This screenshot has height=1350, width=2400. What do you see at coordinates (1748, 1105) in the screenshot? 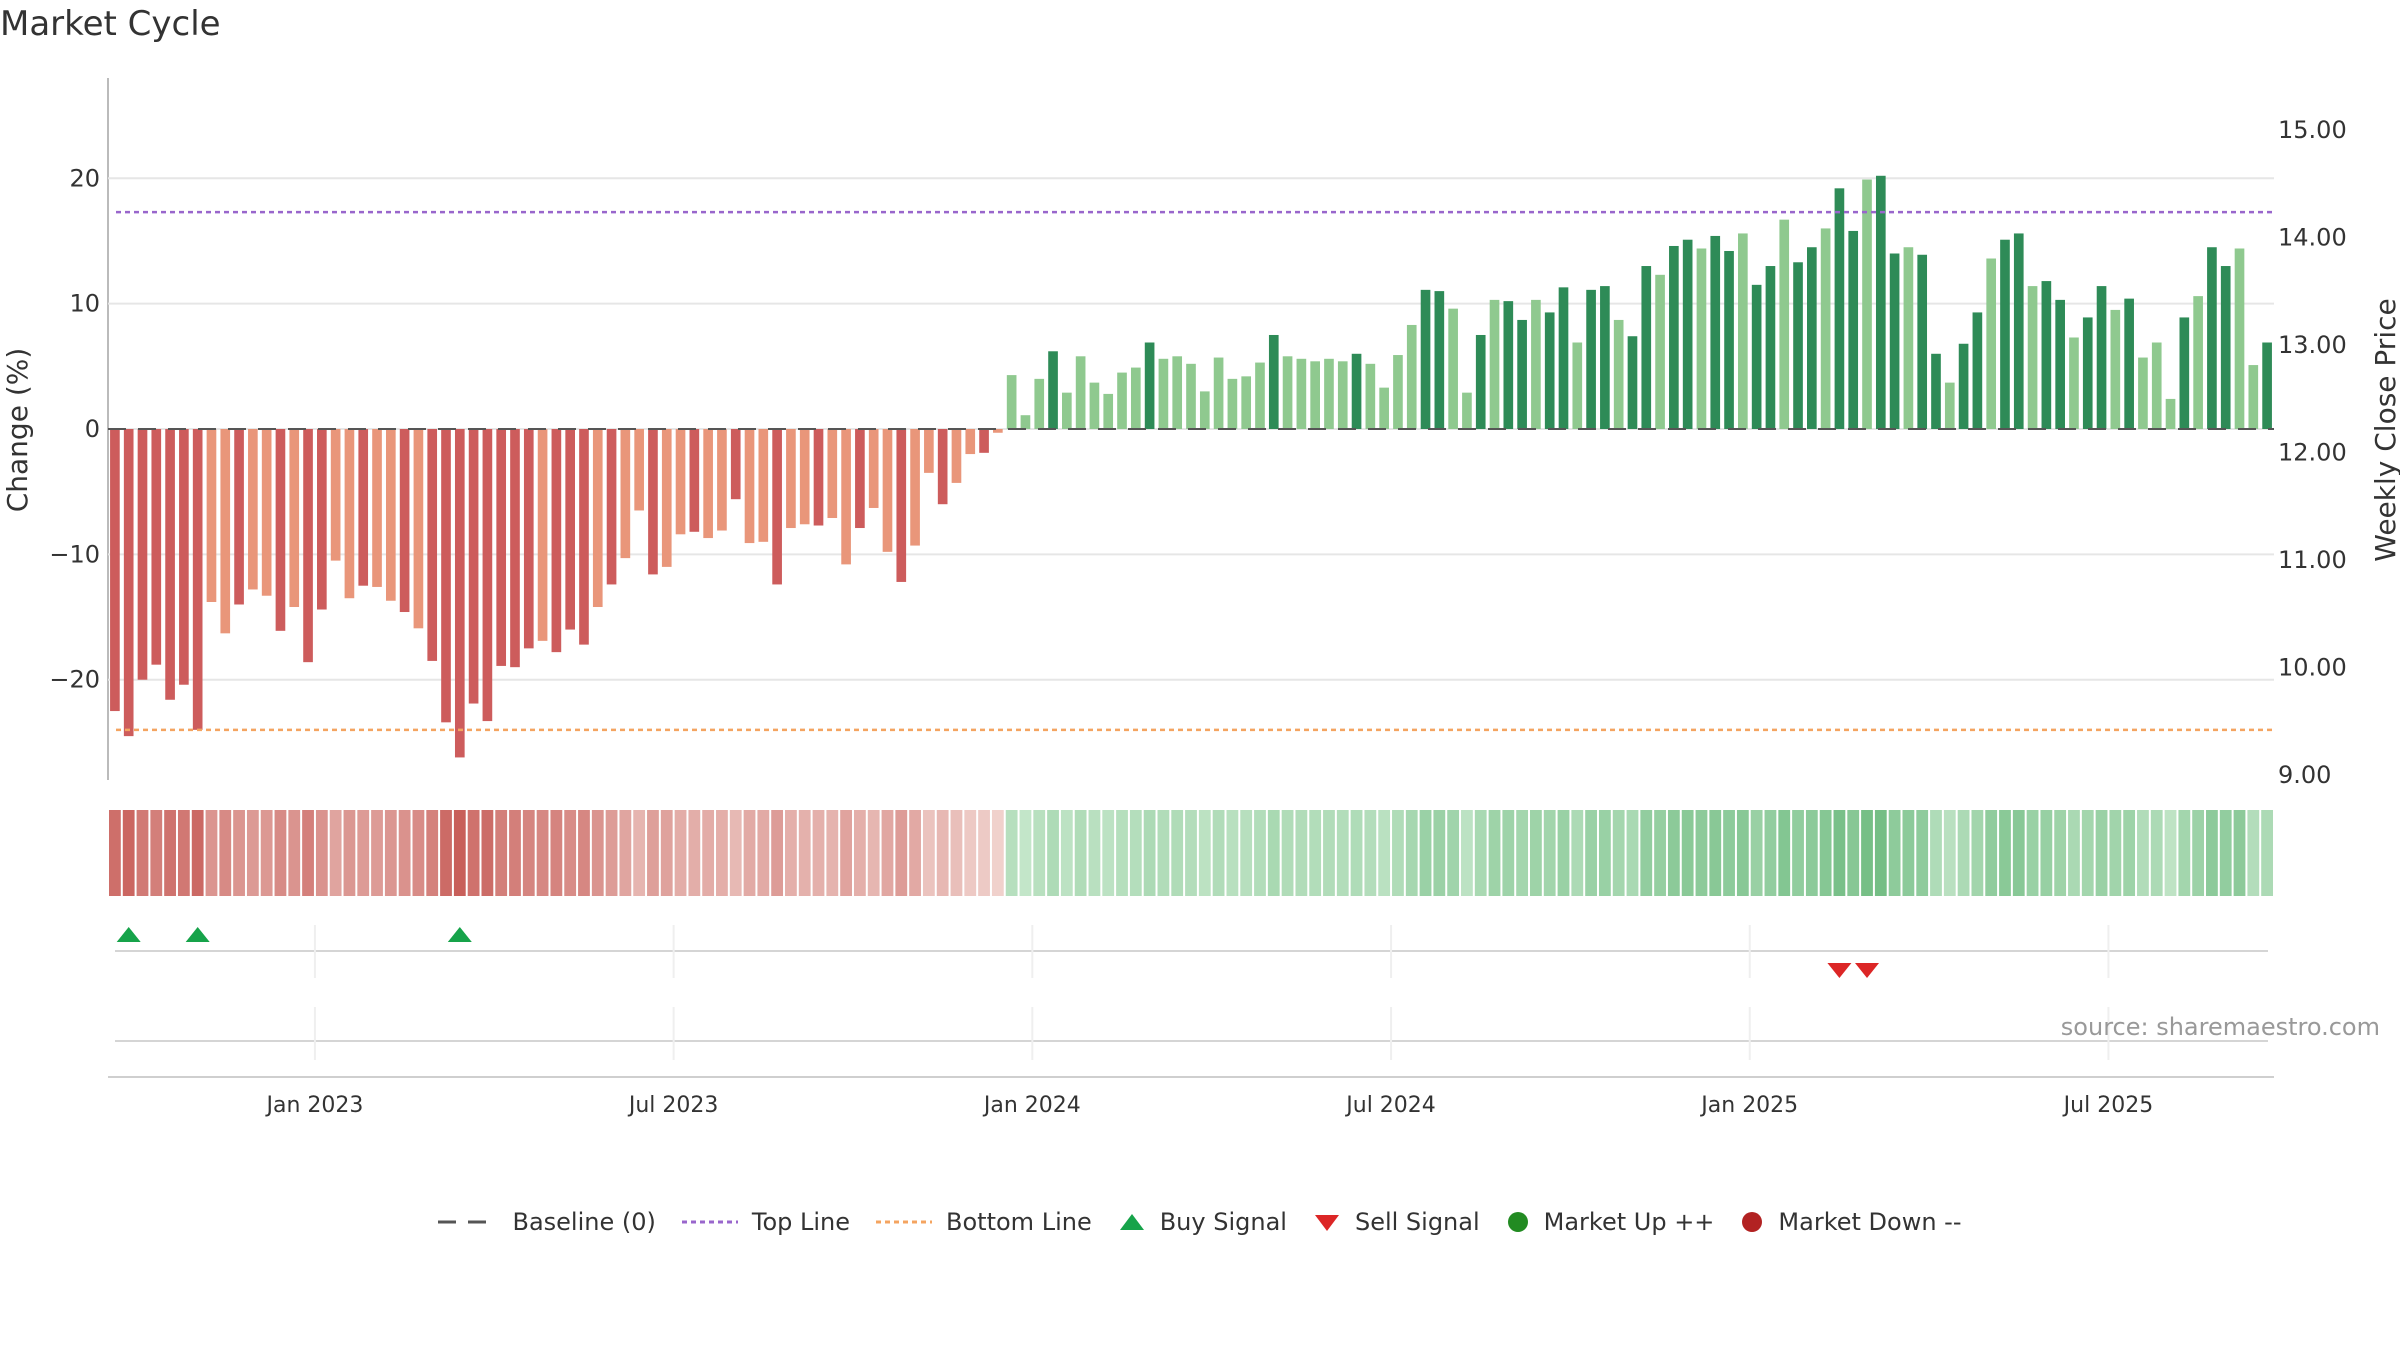
I see `x-tick-label: Jan 2025` at bounding box center [1748, 1105].